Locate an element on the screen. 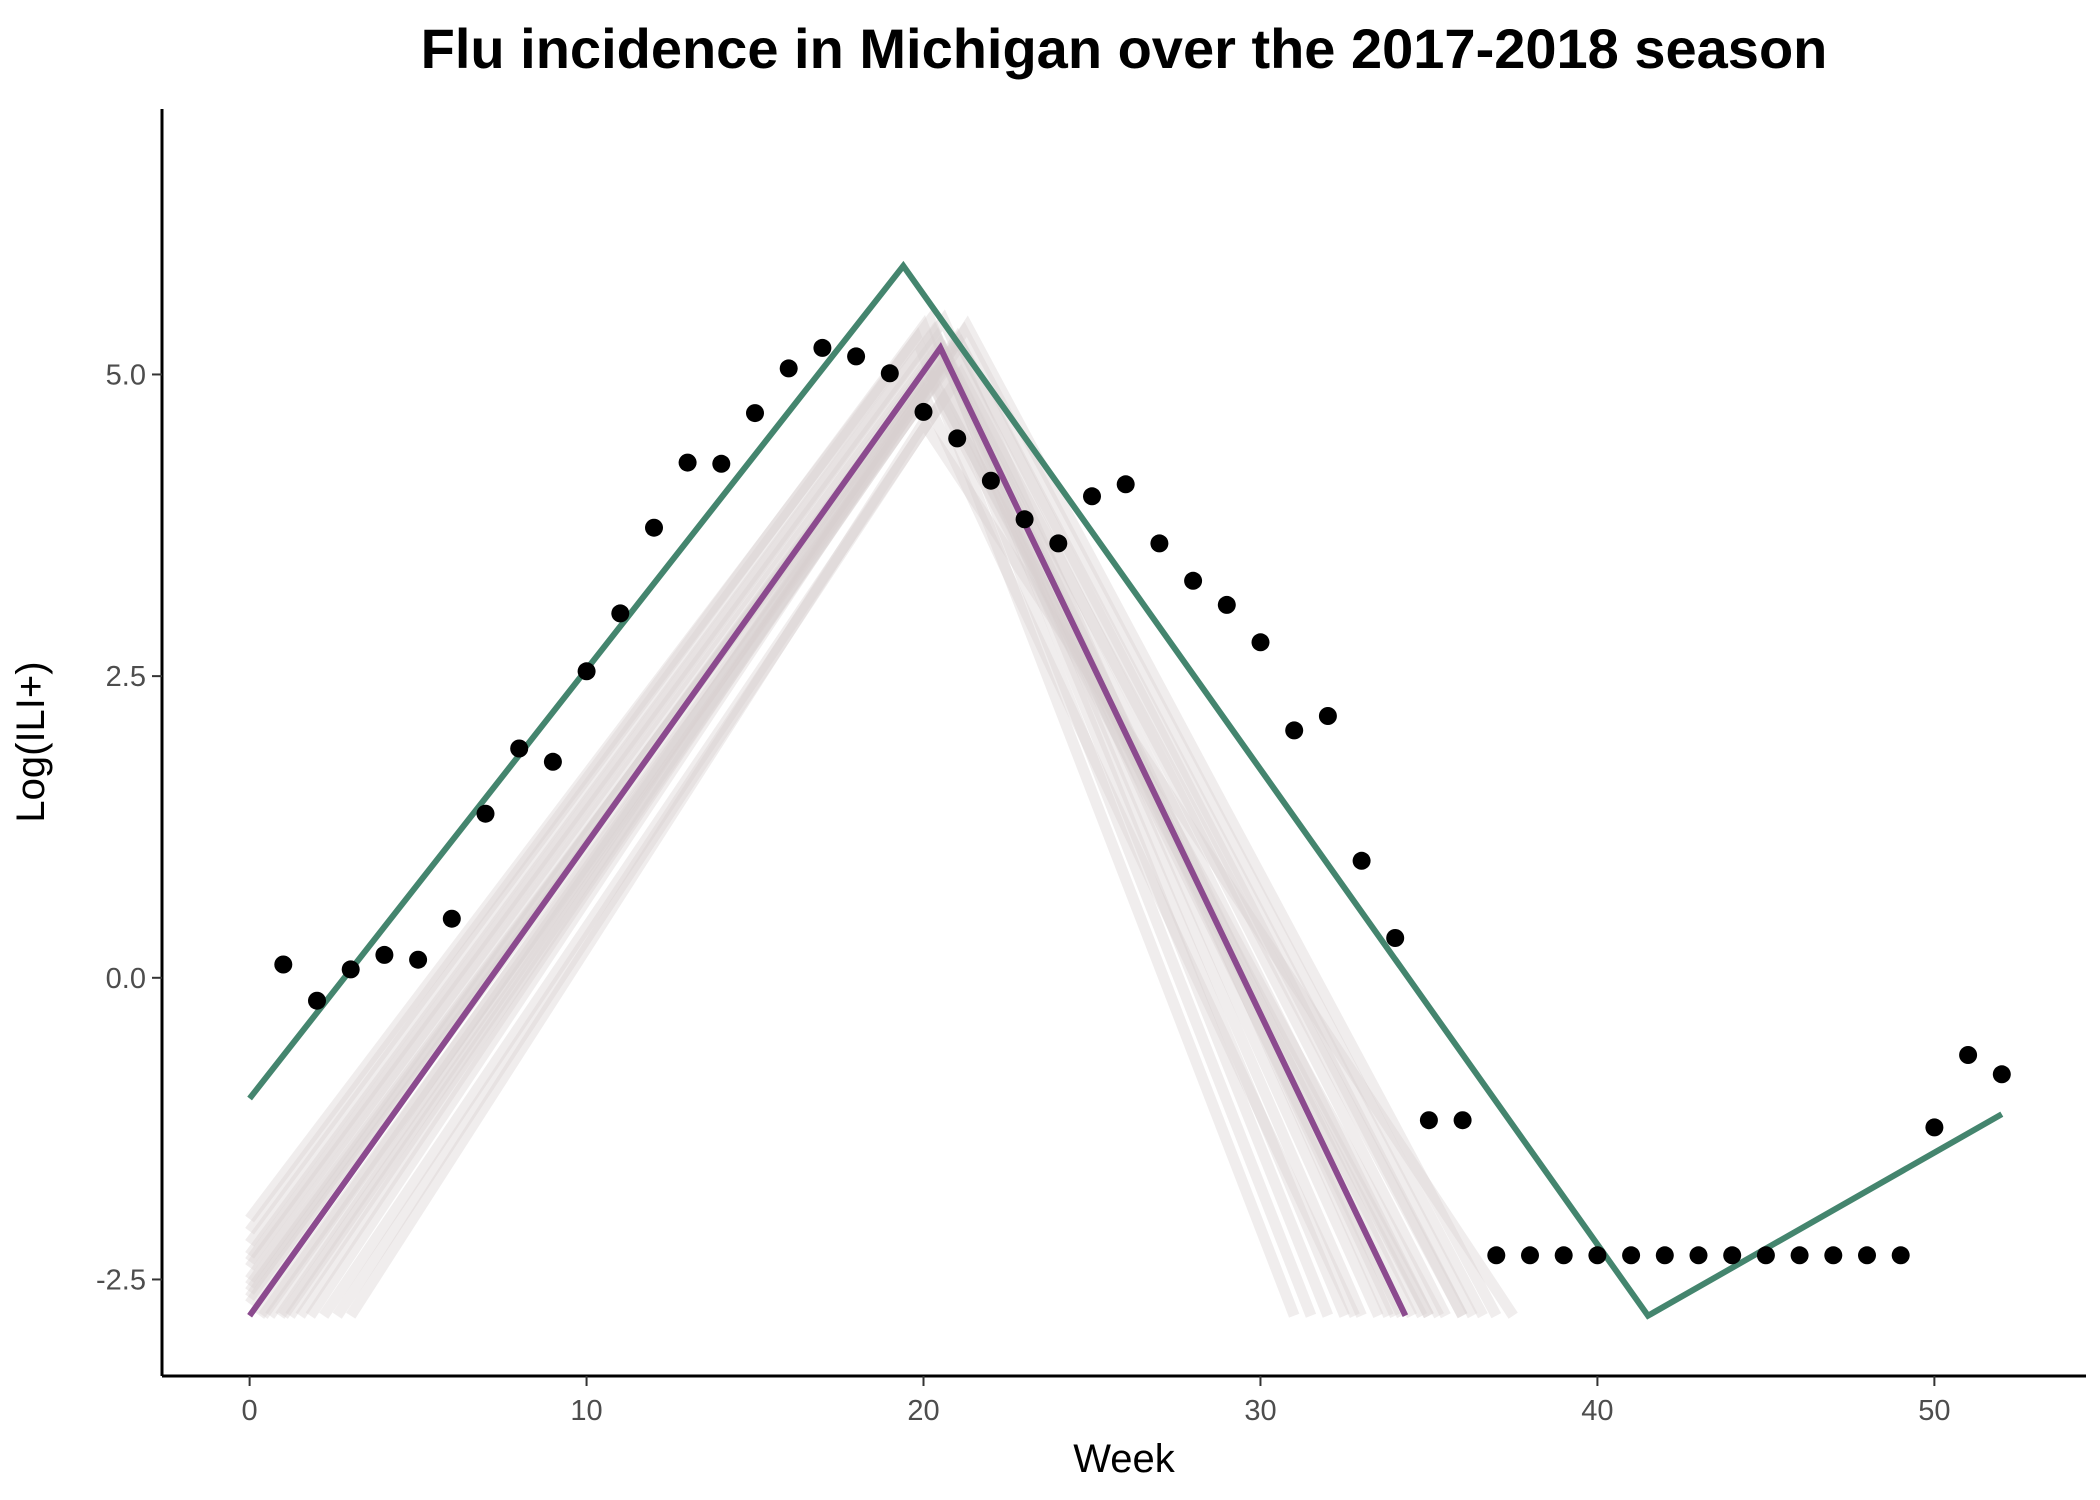 Image resolution: width=2100 pixels, height=1500 pixels. x-tick-label: 20 is located at coordinates (923, 1411).